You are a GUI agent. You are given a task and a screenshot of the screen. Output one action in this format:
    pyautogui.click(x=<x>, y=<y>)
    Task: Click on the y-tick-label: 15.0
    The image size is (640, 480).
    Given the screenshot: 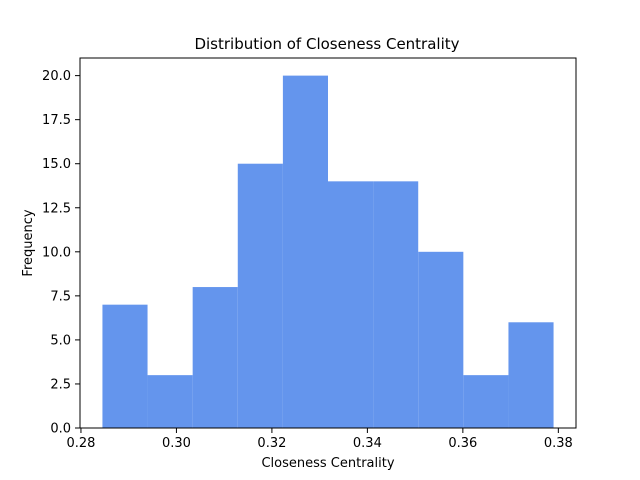 What is the action you would take?
    pyautogui.click(x=56, y=164)
    